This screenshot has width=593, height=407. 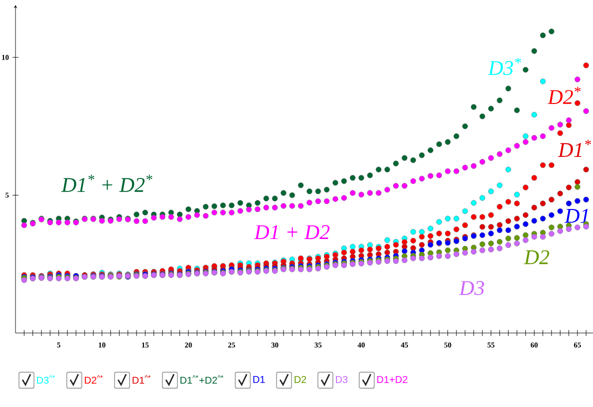 What do you see at coordinates (392, 379) in the screenshot?
I see `legend-label: D1+D2` at bounding box center [392, 379].